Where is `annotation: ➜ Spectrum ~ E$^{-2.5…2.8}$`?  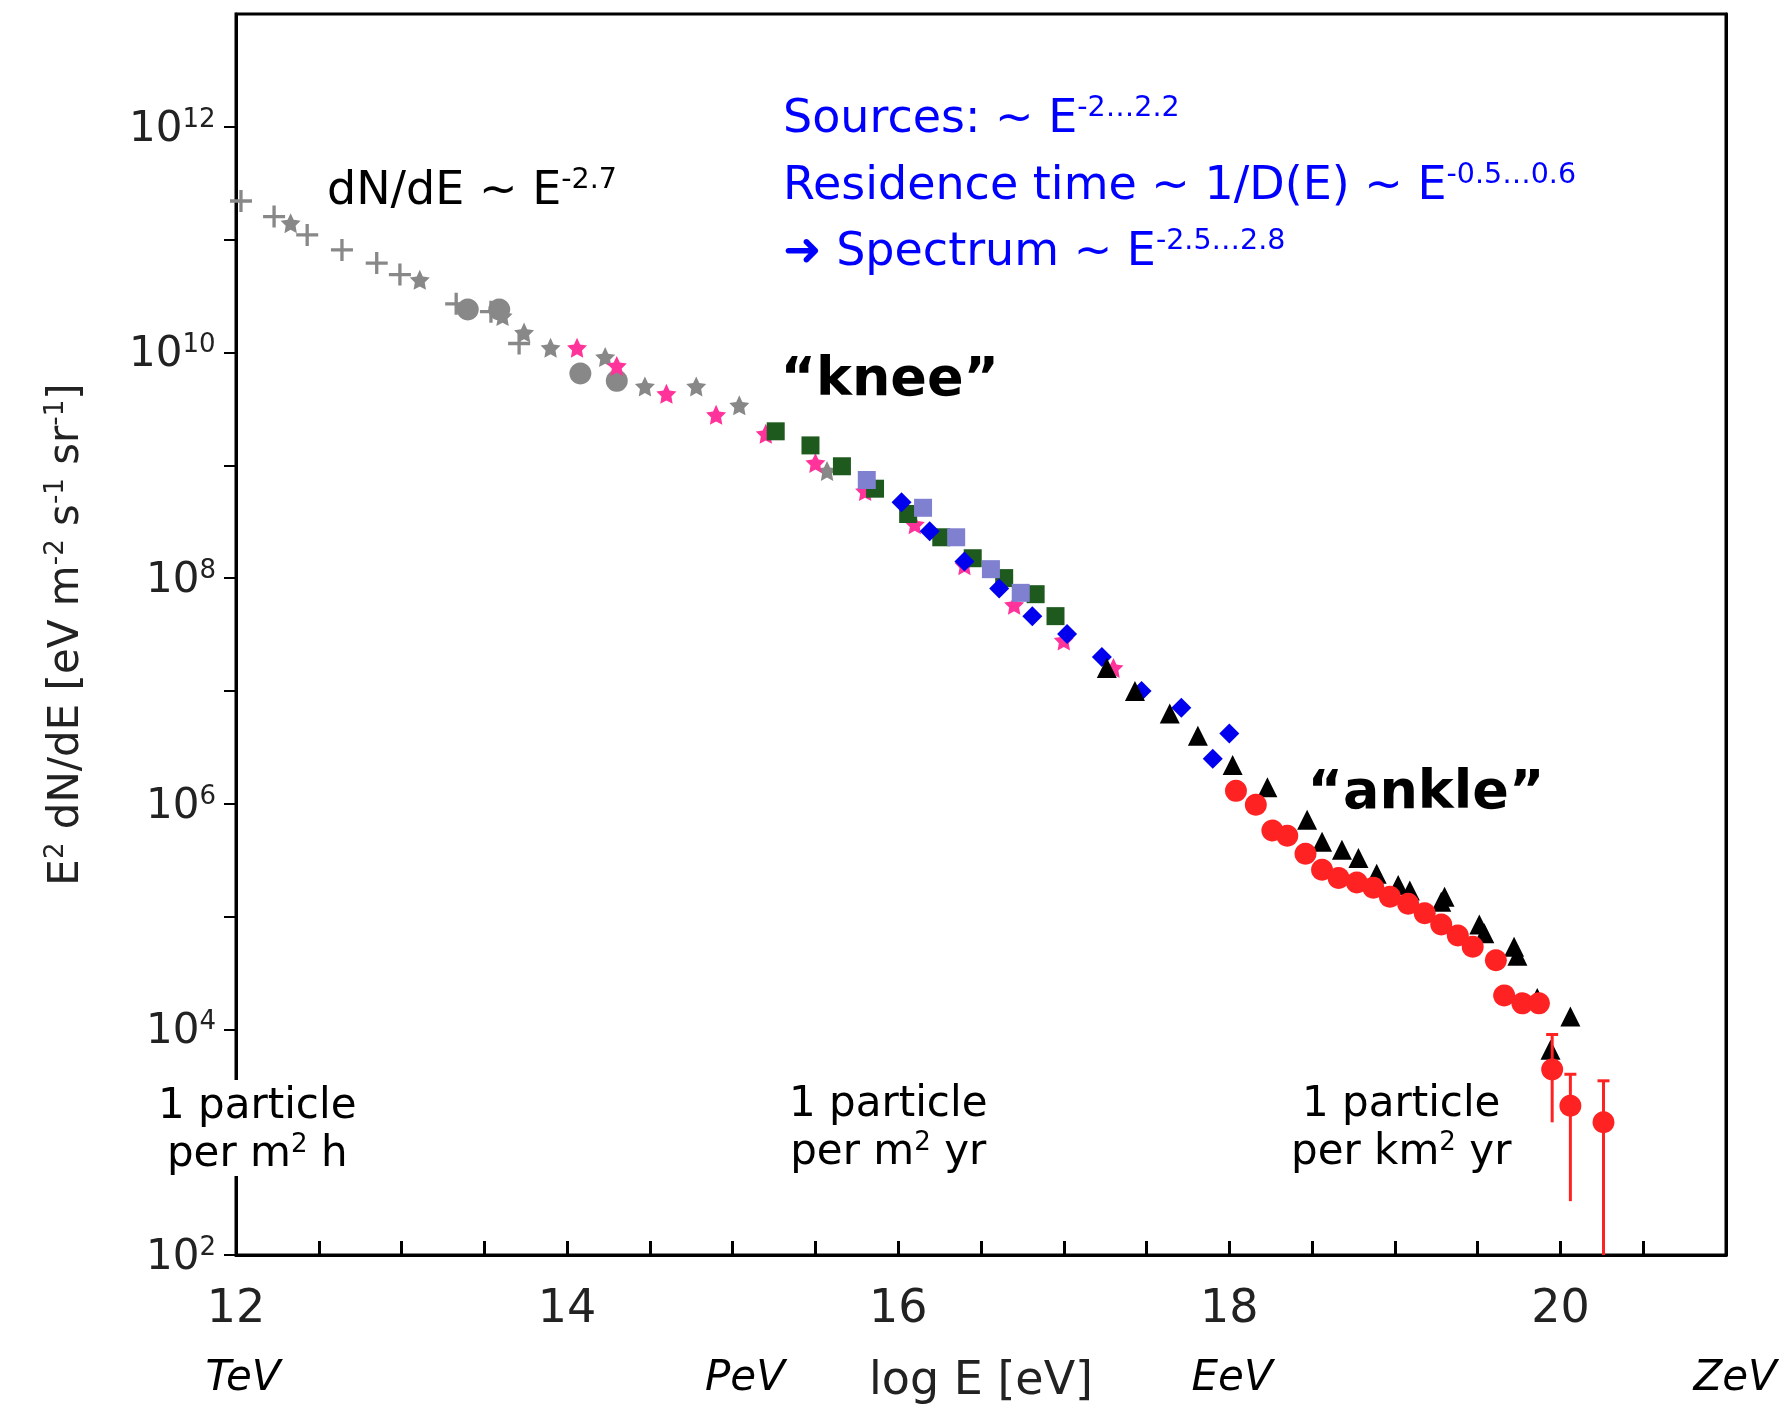 annotation: ➜ Spectrum ~ E$^{-2.5…2.8}$ is located at coordinates (1034, 248).